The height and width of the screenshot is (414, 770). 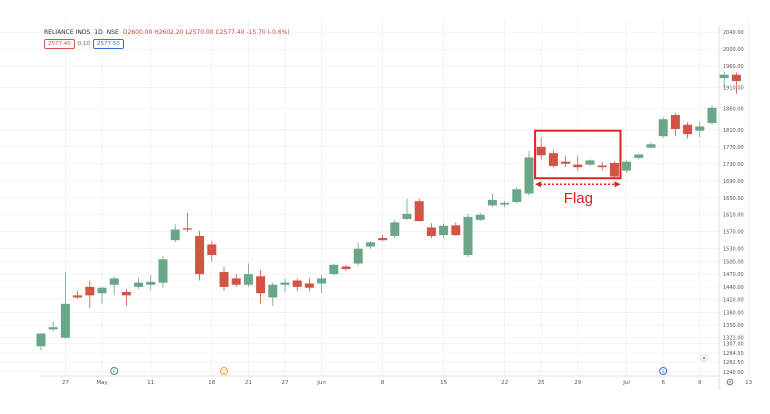 I want to click on e-event-icon: E, so click(x=114, y=371).